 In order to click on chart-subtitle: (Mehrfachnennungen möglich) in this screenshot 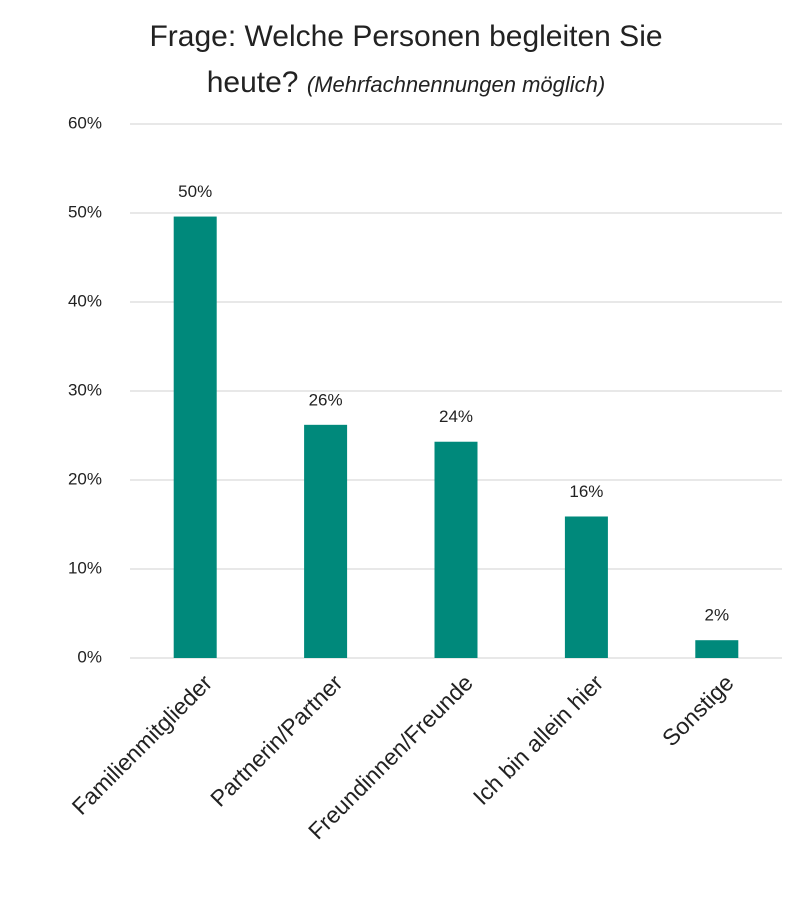, I will do `click(456, 84)`.